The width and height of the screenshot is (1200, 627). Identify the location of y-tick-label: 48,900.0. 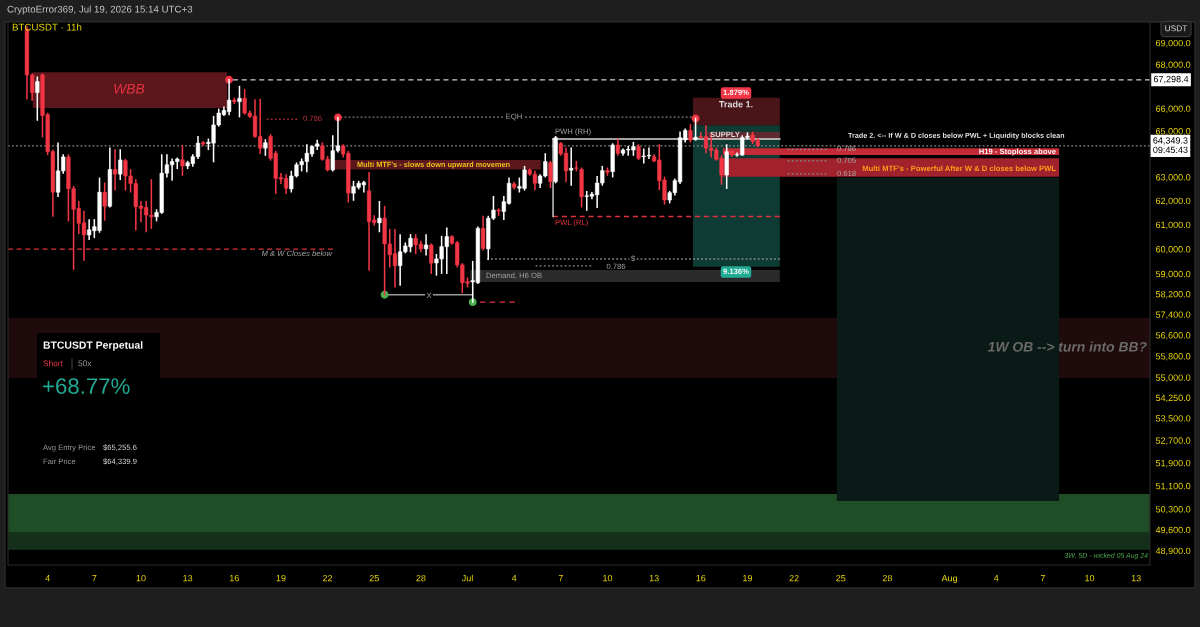
(1173, 551).